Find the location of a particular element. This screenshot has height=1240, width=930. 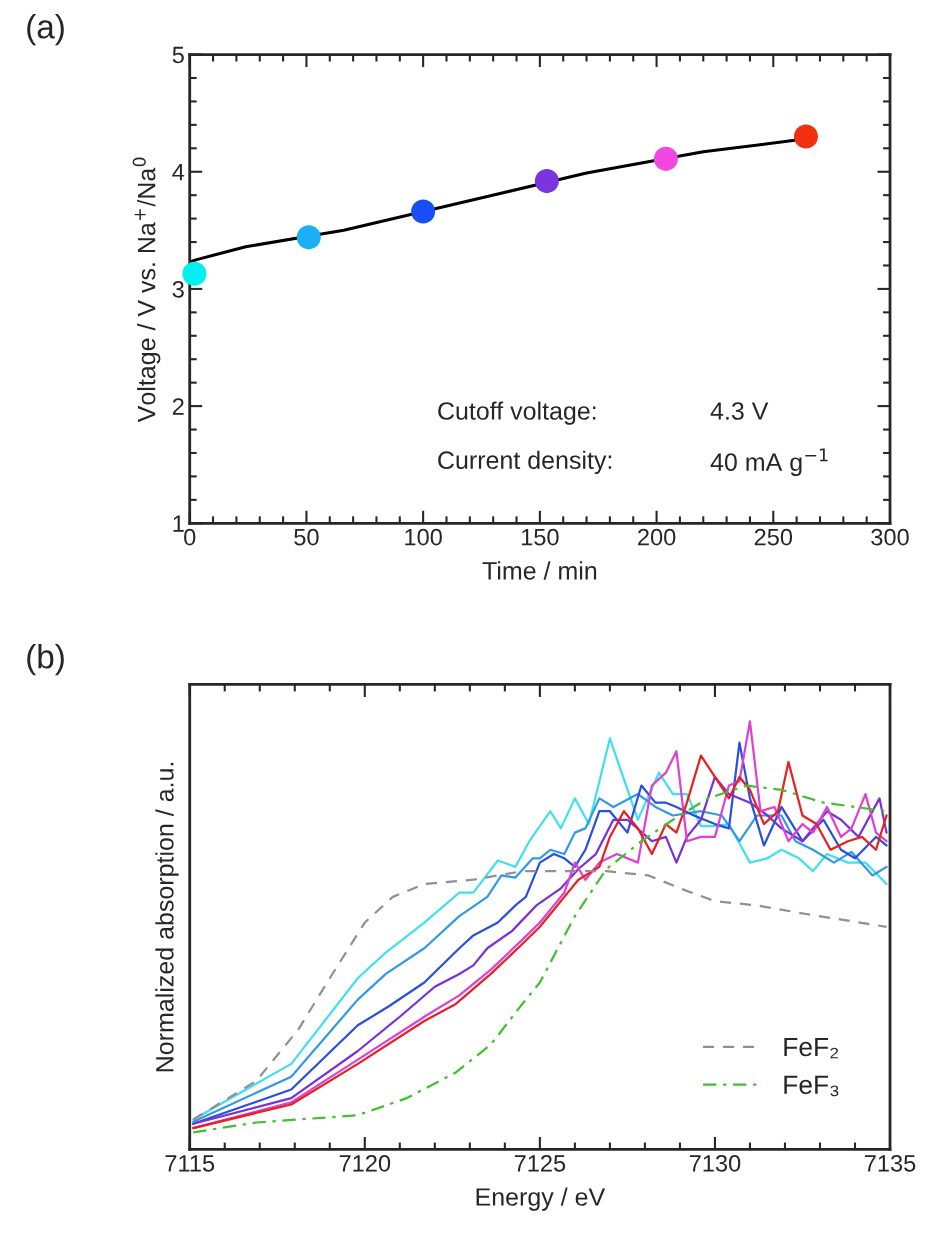

y-axis-title: Voltage / V vs. Na$^{+}$/Na$^{0}$ is located at coordinates (146, 290).